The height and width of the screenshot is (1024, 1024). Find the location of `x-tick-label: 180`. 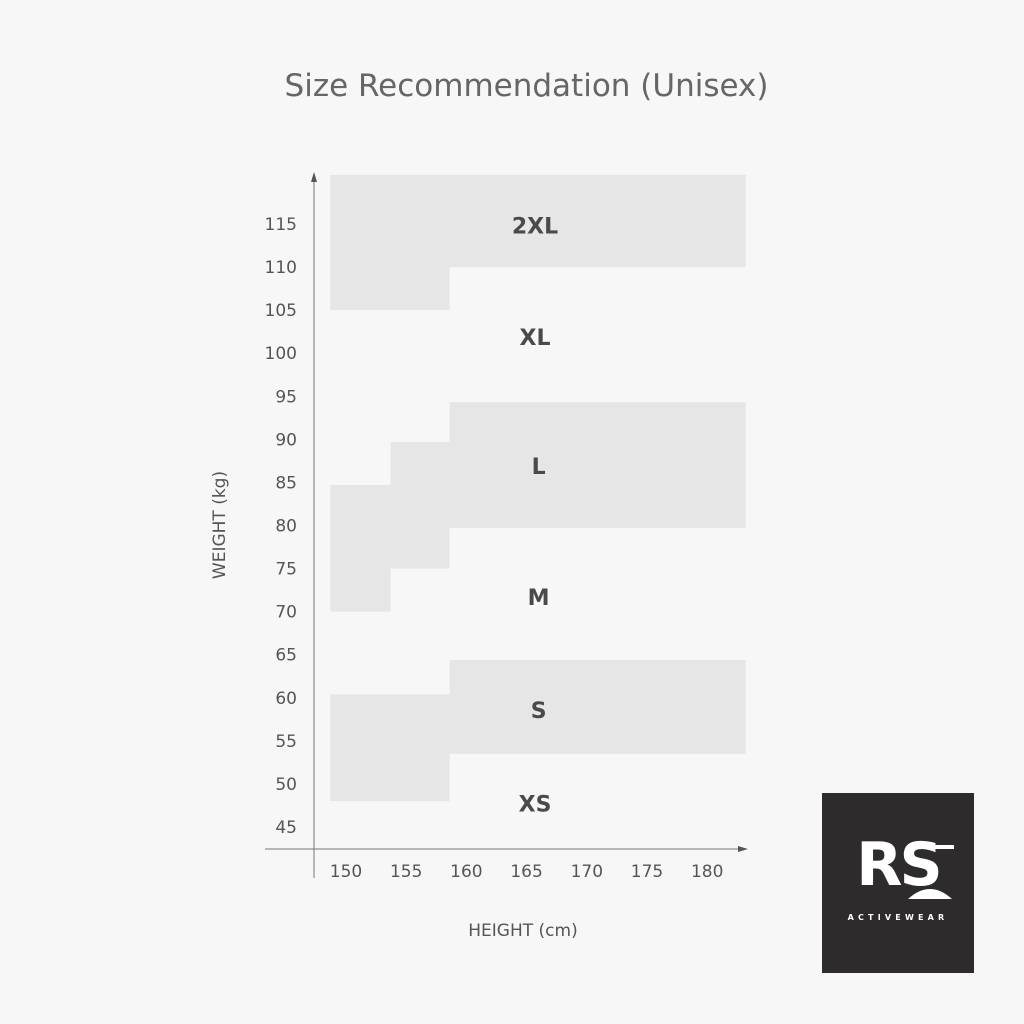

x-tick-label: 180 is located at coordinates (707, 872).